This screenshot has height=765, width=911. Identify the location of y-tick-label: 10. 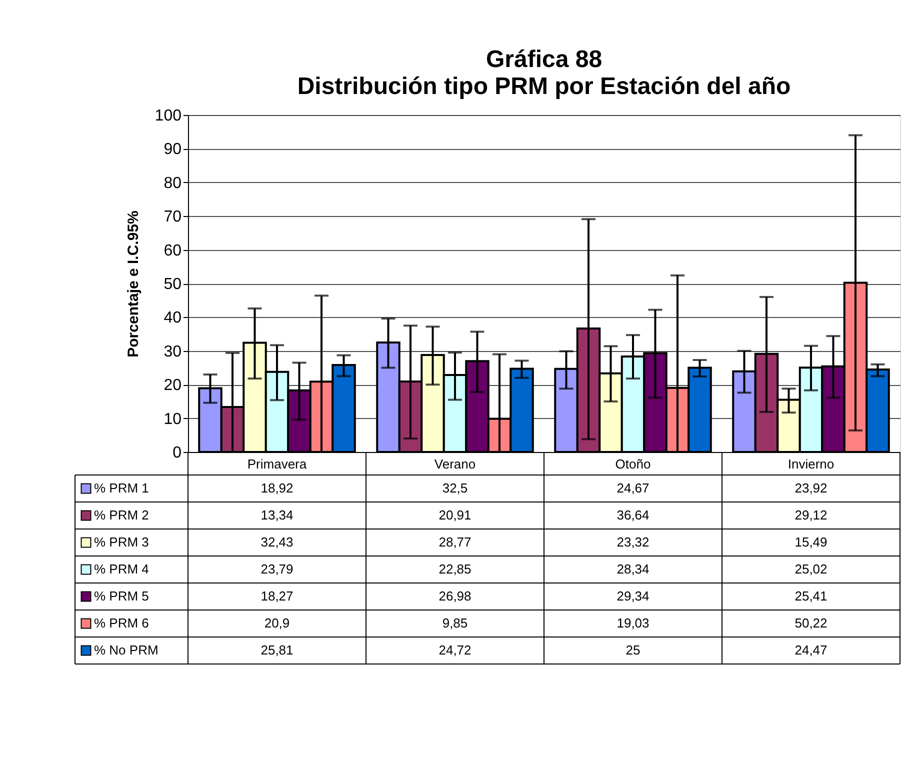
(173, 419).